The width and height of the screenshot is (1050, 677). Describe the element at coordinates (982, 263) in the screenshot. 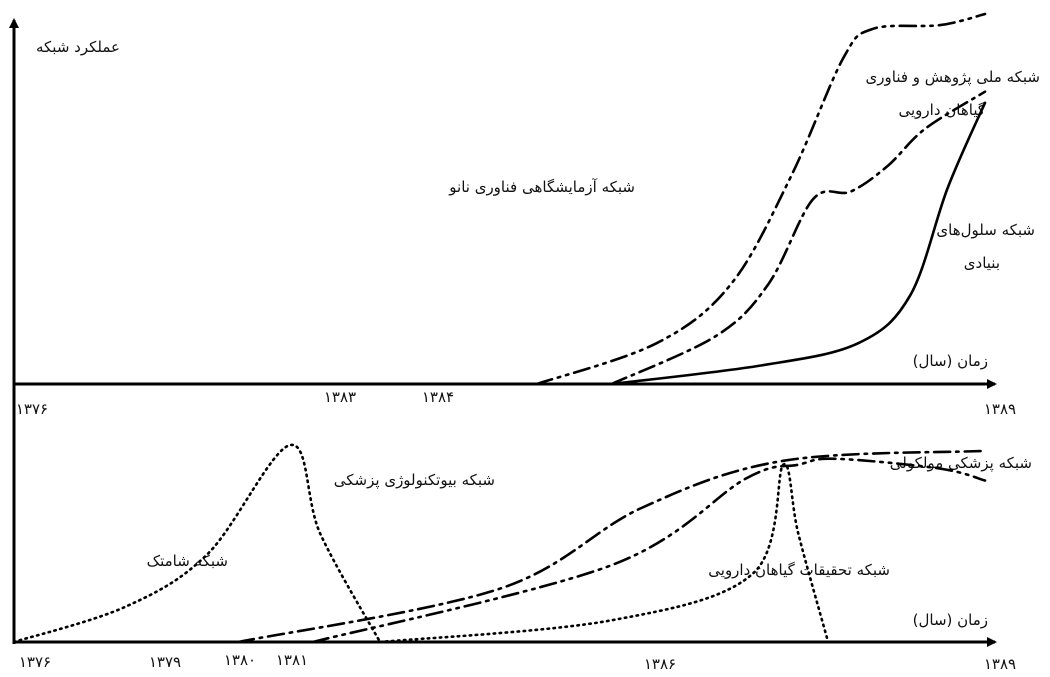

I see `label-stem-cell-line2: بنیادی` at that location.